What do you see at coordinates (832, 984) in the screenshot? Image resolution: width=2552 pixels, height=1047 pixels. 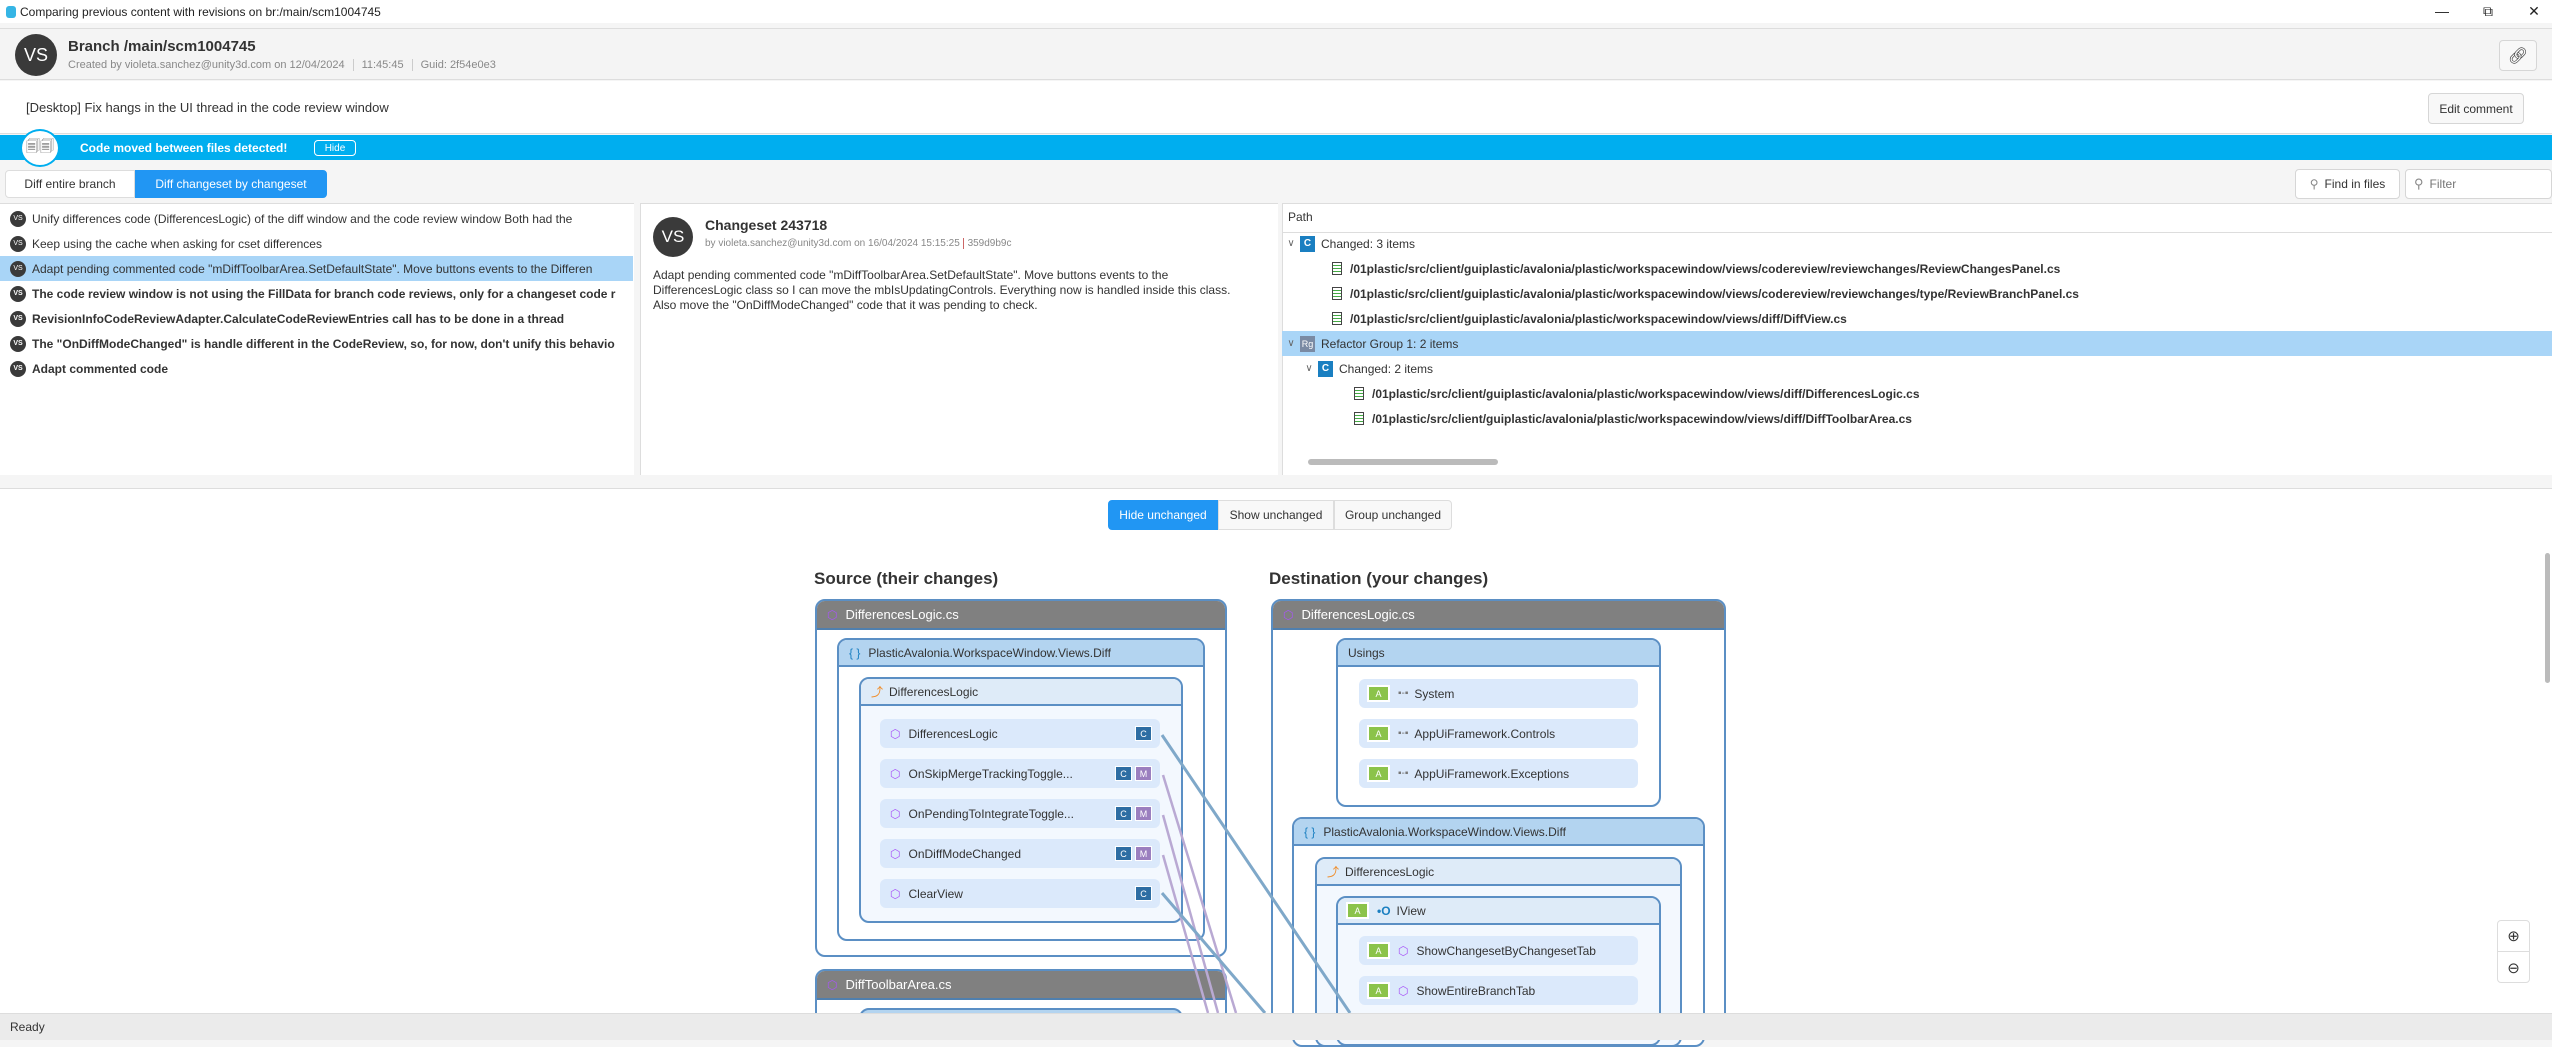 I see `file-cube-icon: ⬡` at bounding box center [832, 984].